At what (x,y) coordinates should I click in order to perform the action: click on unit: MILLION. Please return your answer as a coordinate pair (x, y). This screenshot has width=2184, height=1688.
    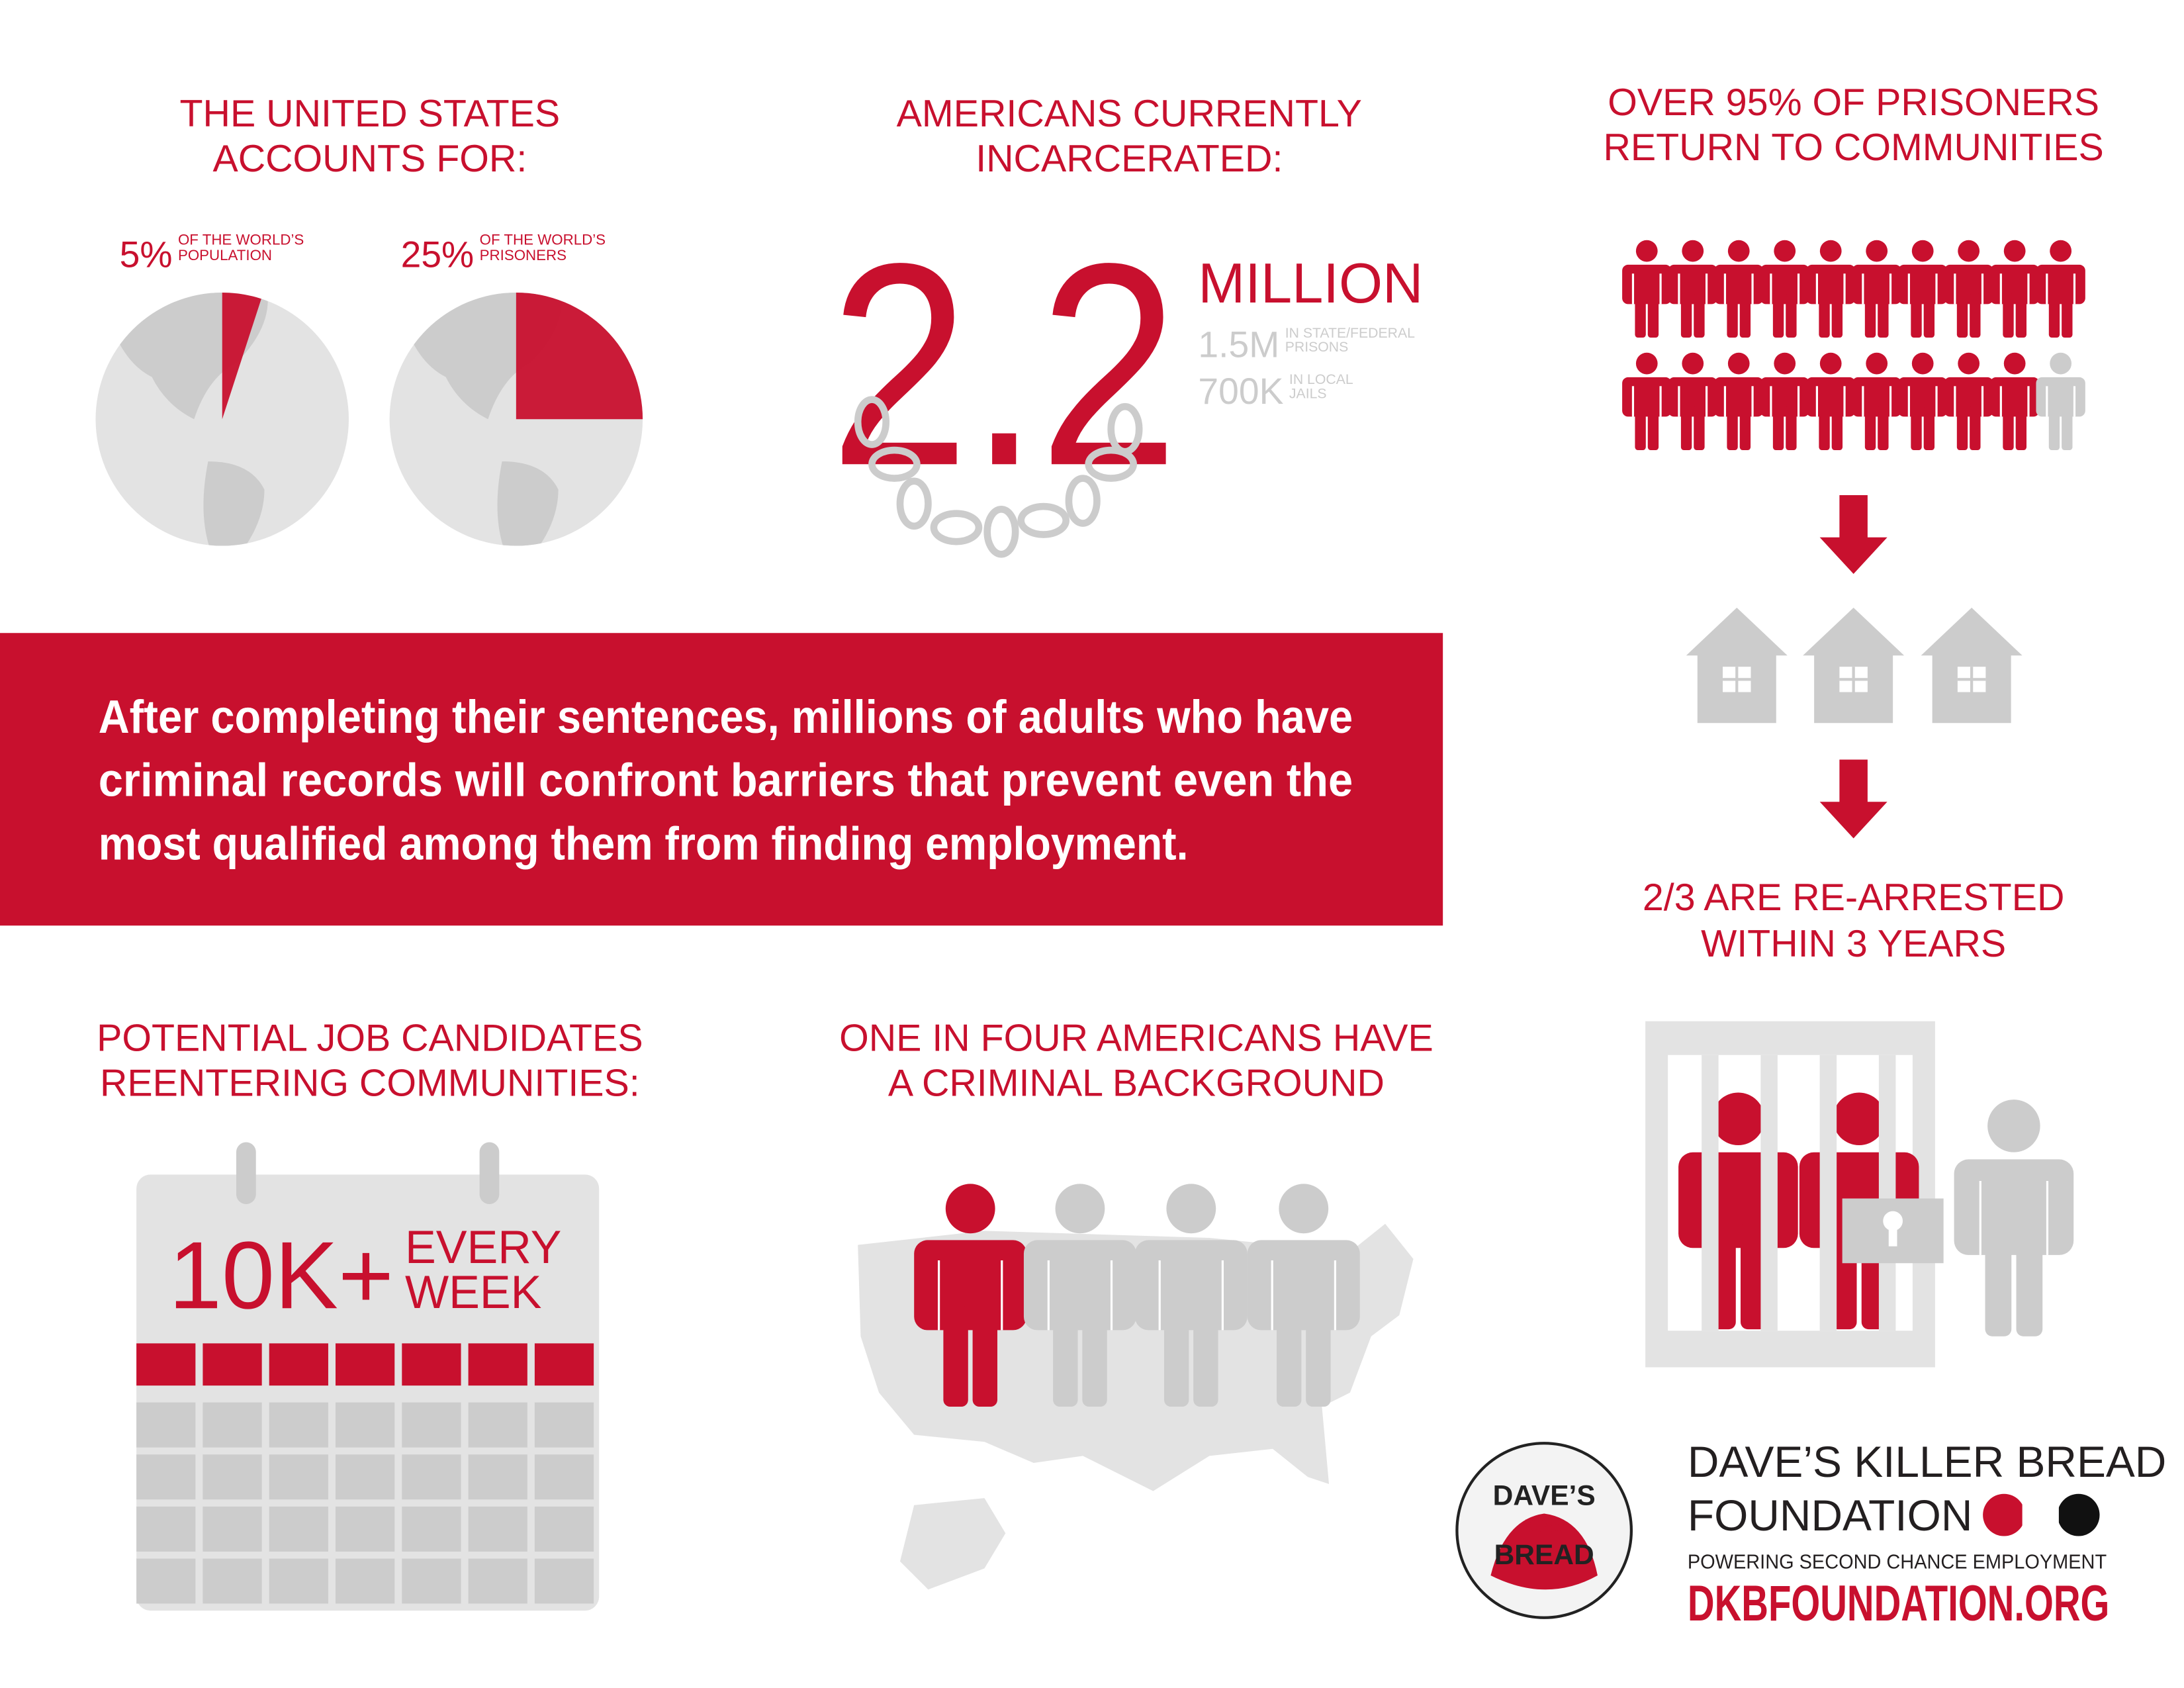
    Looking at the image, I should click on (1310, 283).